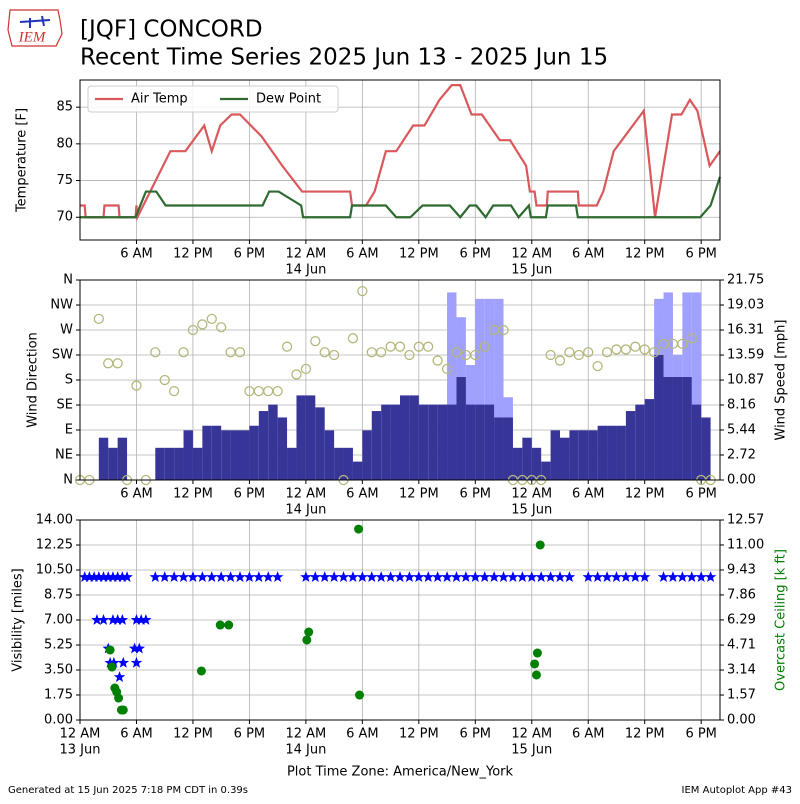 This screenshot has width=800, height=804. Describe the element at coordinates (645, 494) in the screenshot. I see `x-tick-label: 12 PM` at that location.